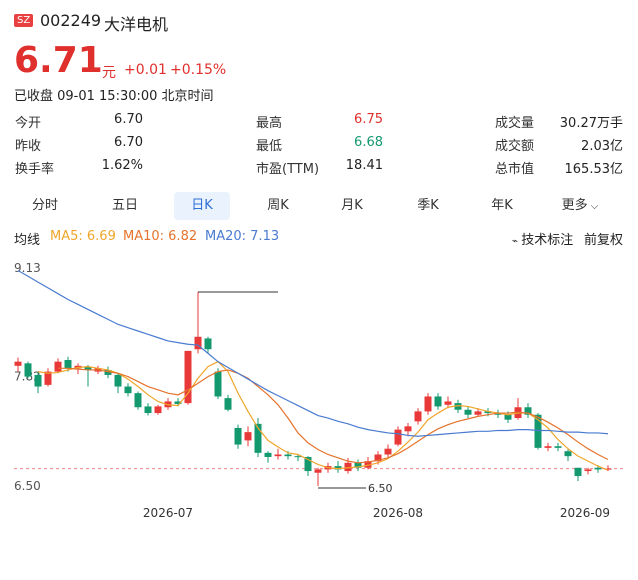  What do you see at coordinates (269, 146) in the screenshot?
I see `stat-label: 最低` at bounding box center [269, 146].